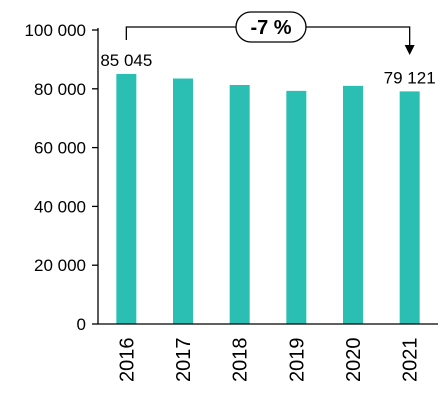 This screenshot has height=395, width=448. What do you see at coordinates (60, 89) in the screenshot?
I see `y-tick-label: 80 000` at bounding box center [60, 89].